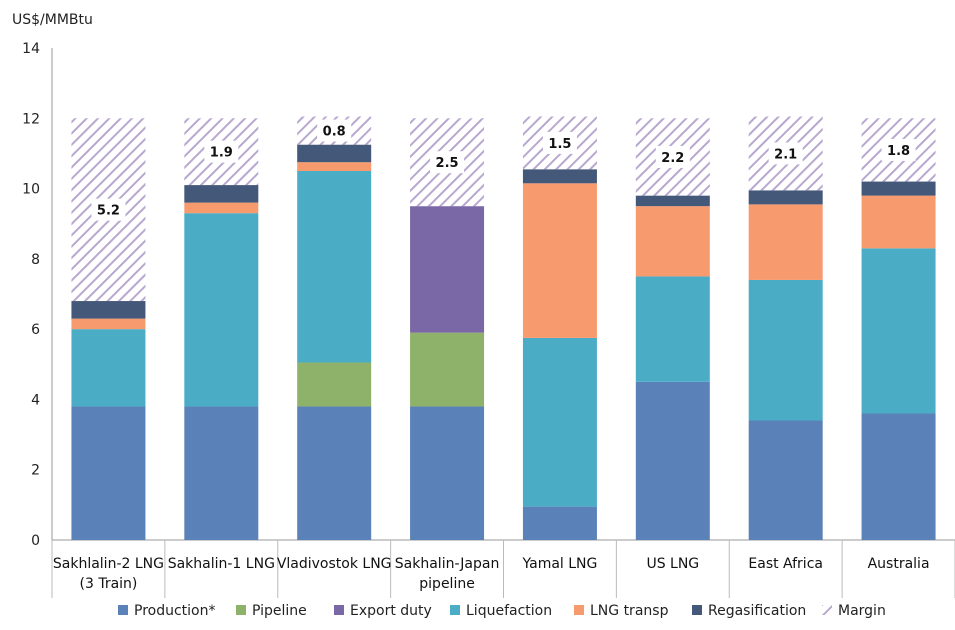 This screenshot has width=955, height=630. I want to click on legend-label: Pipeline, so click(279, 611).